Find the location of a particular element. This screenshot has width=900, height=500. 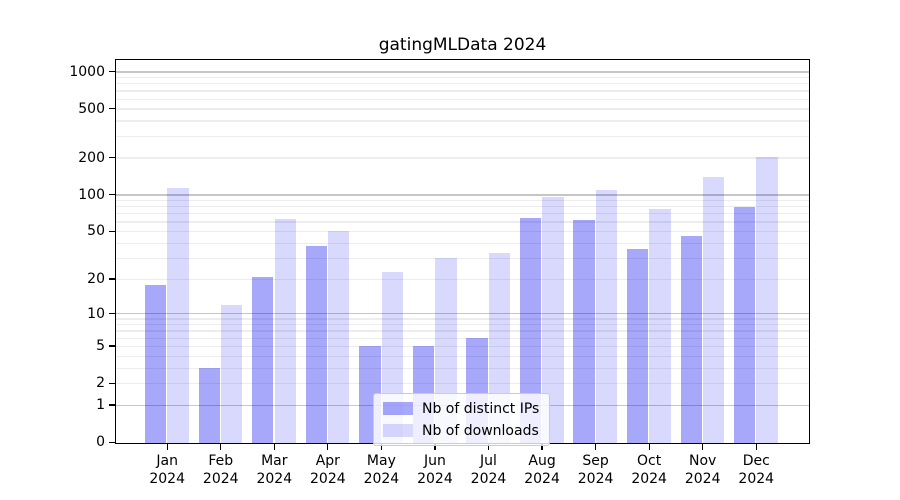

x-tick-label-dec: Dec 2024 is located at coordinates (756, 470).